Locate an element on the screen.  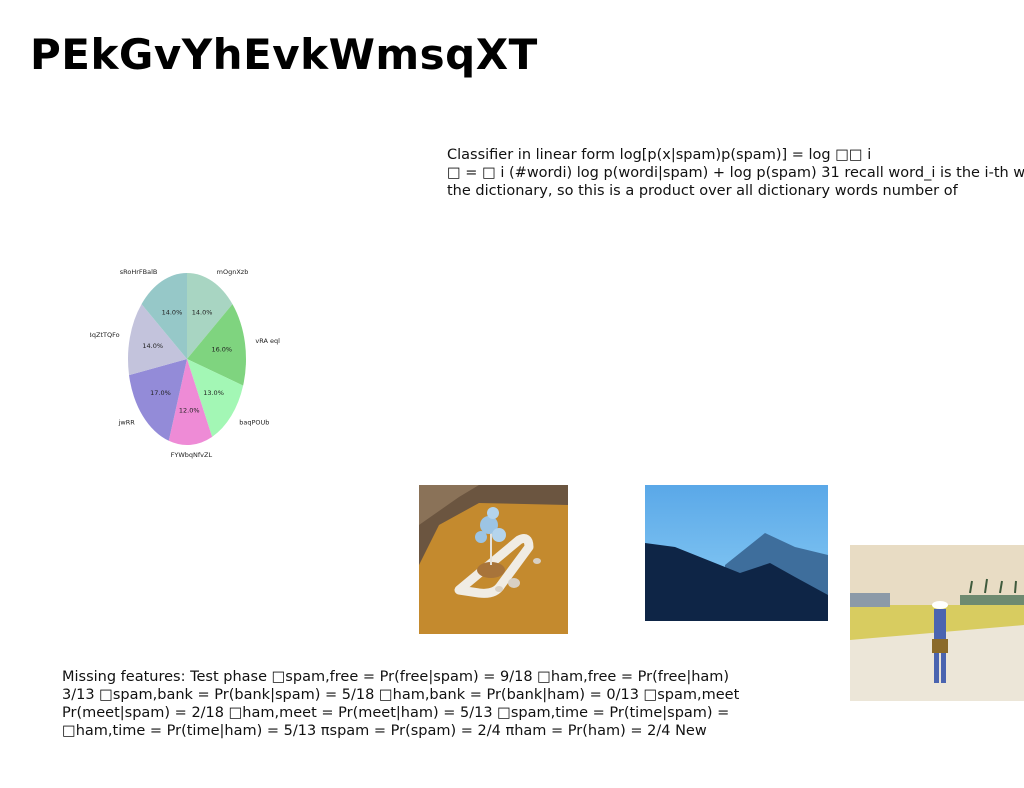
pie-slice-sRoHrFBalB is located at coordinates (164, 316).